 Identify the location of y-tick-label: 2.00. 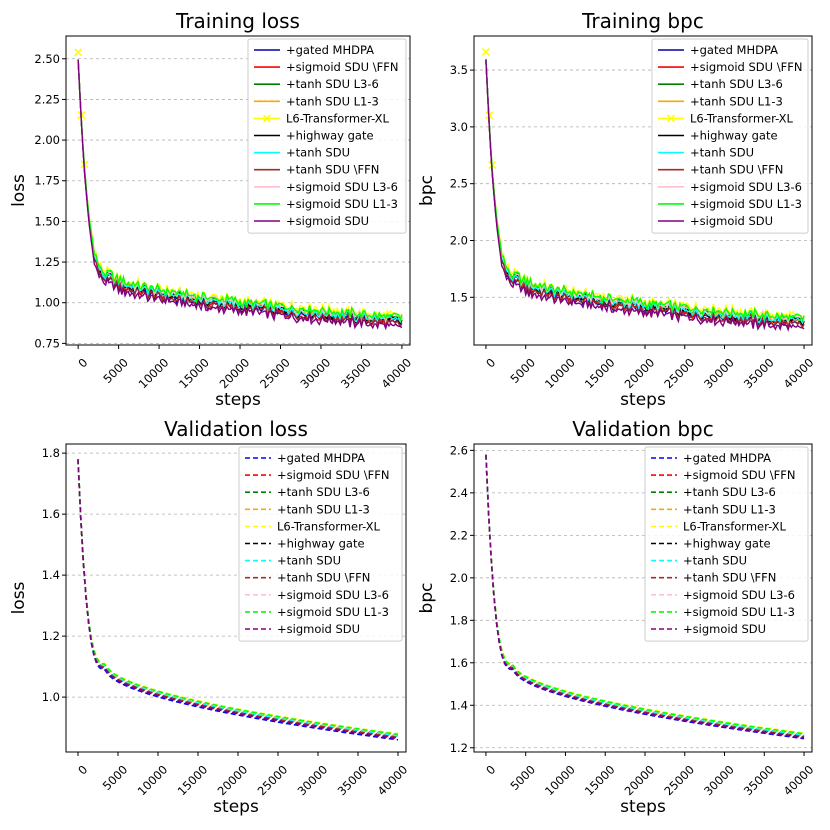
(47, 140).